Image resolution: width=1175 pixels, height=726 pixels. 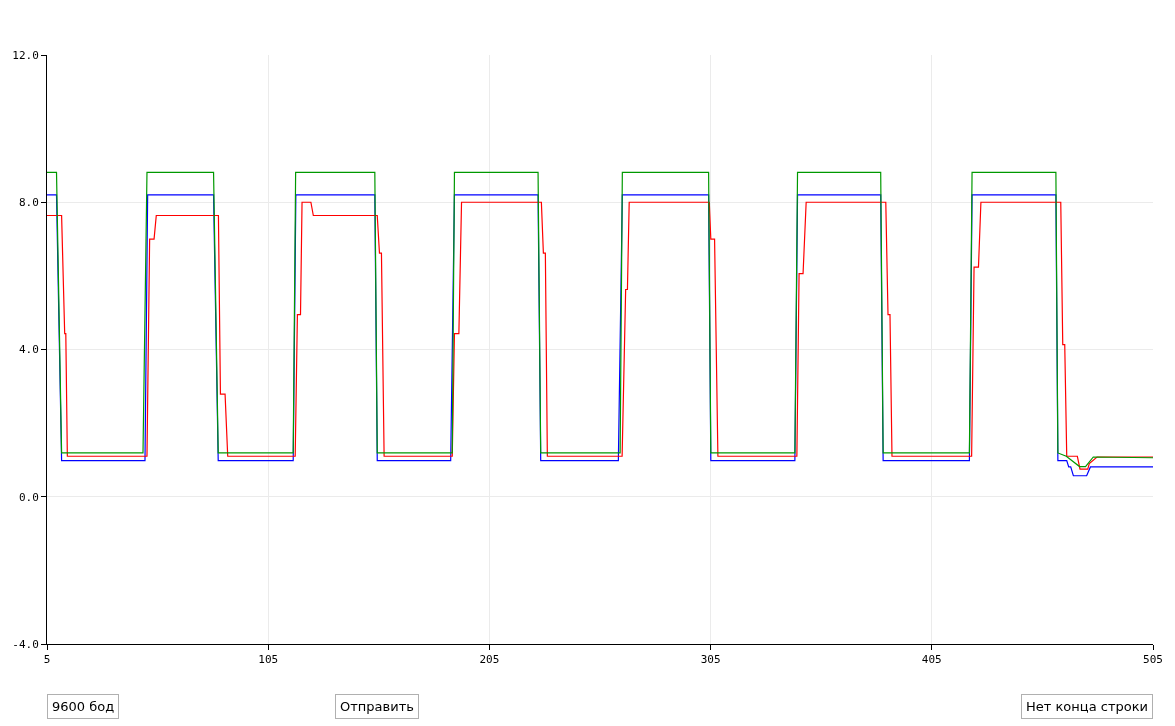 What do you see at coordinates (28, 203) in the screenshot?
I see `y-tick-label: 8.0` at bounding box center [28, 203].